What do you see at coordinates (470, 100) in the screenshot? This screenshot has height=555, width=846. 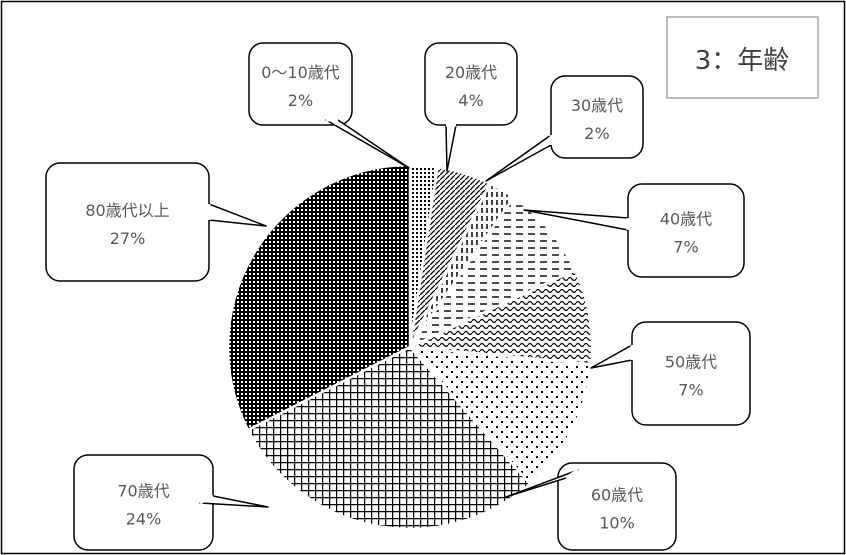 I see `data-label-value: 4%` at bounding box center [470, 100].